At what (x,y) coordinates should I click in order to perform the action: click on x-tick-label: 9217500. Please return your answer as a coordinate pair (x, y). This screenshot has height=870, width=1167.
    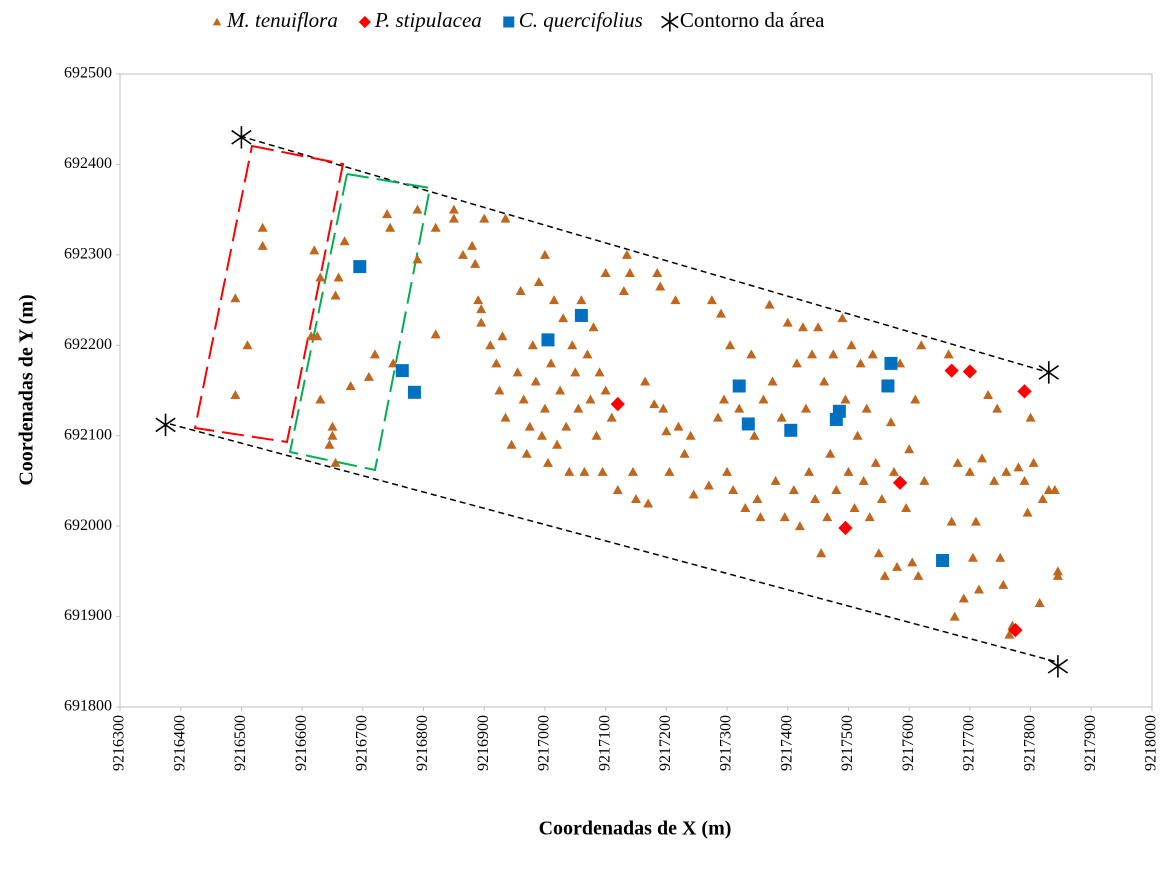
    Looking at the image, I should click on (847, 743).